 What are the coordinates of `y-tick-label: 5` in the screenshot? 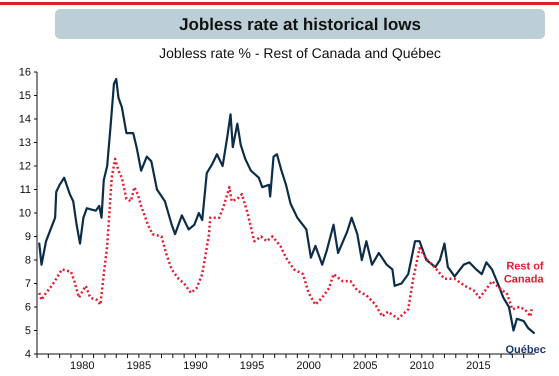 It's located at (27, 331).